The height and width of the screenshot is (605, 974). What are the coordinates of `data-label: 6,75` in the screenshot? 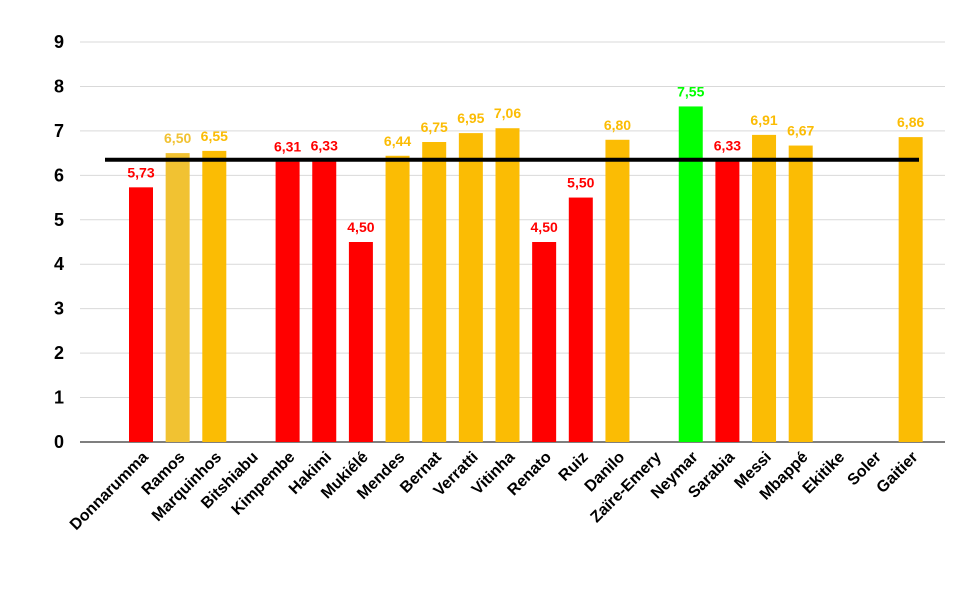 It's located at (434, 127).